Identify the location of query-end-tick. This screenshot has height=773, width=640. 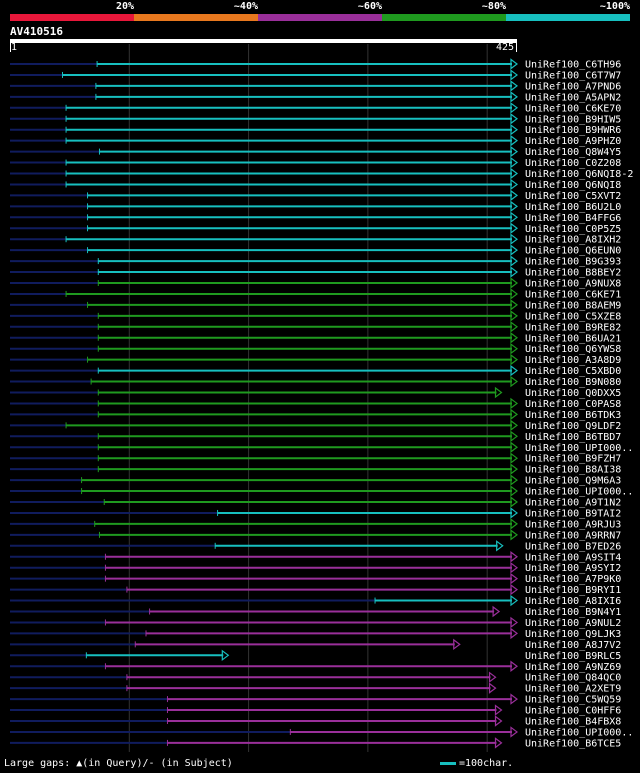
(516, 47).